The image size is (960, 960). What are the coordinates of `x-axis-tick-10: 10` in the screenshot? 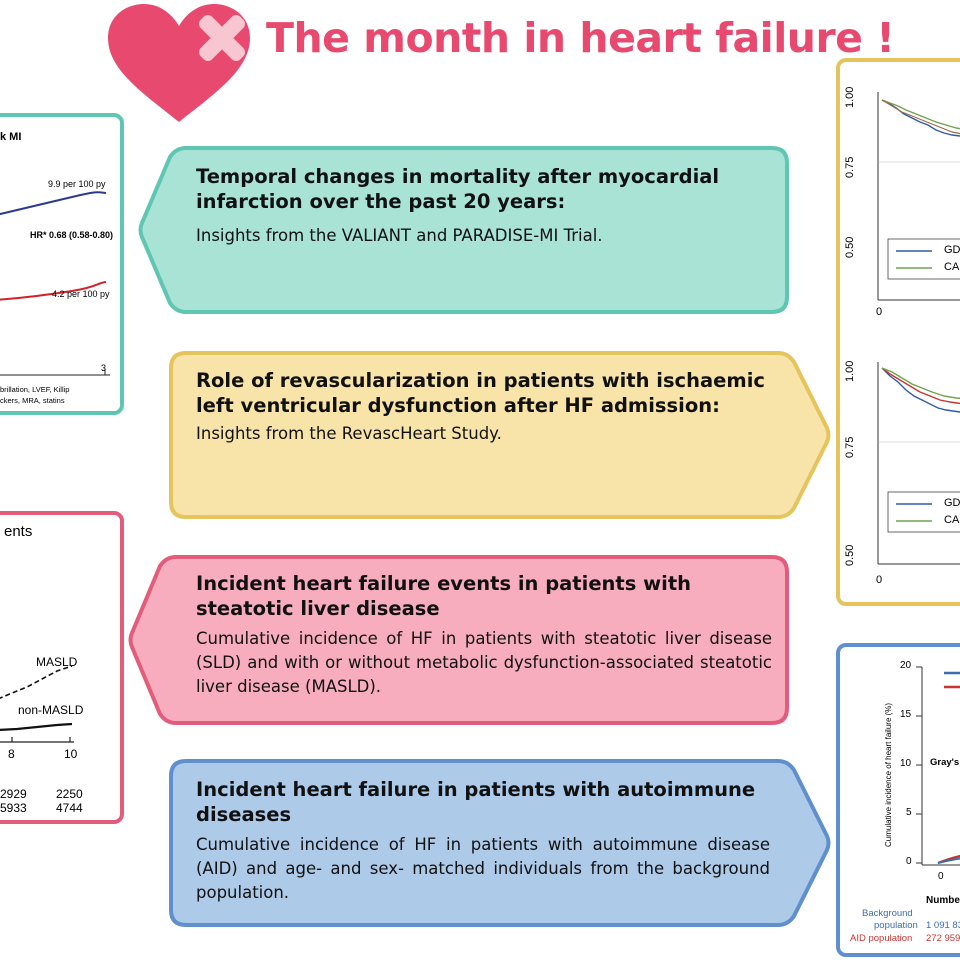 It's located at (71, 754).